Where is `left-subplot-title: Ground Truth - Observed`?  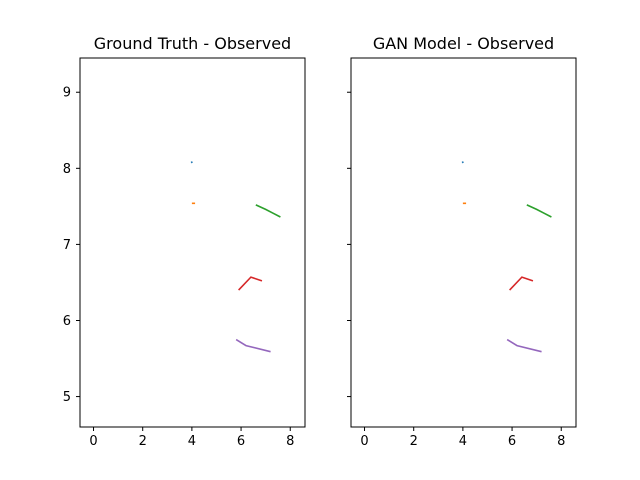 left-subplot-title: Ground Truth - Observed is located at coordinates (192, 43).